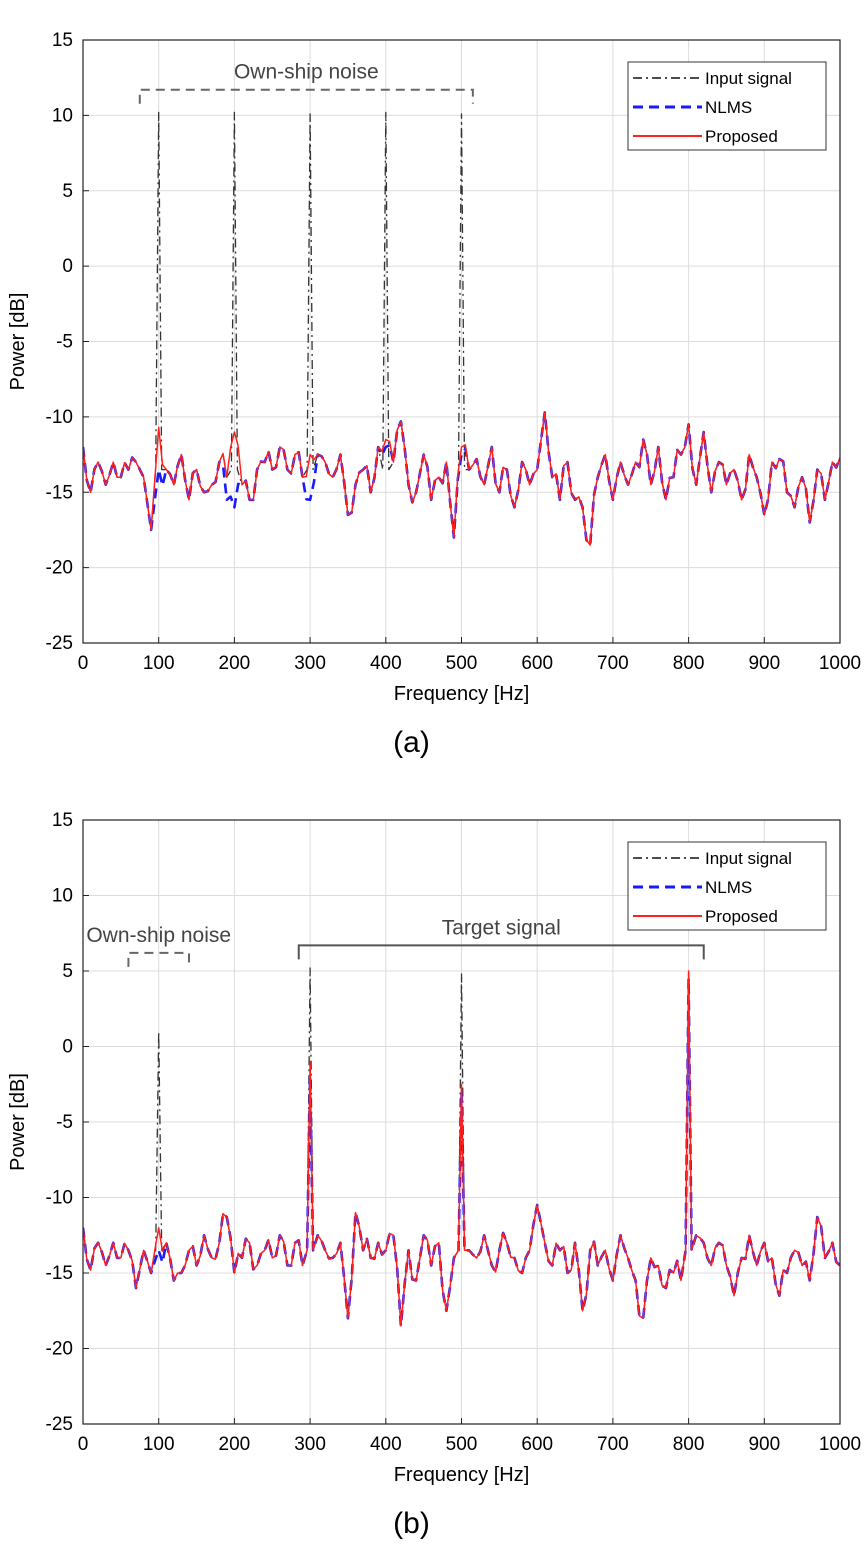 This screenshot has width=867, height=1551. I want to click on panel-caption: (b), so click(411, 1523).